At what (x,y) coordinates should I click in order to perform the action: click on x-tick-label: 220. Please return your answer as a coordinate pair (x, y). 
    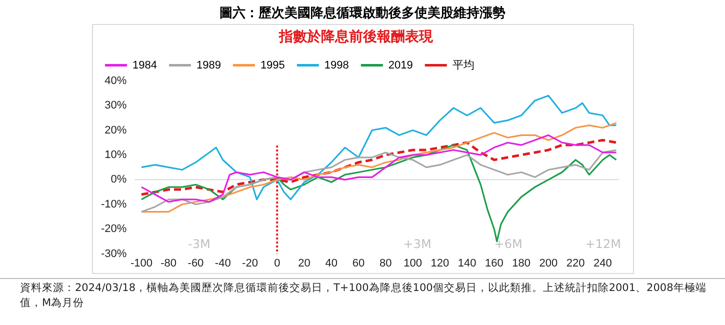
    Looking at the image, I should click on (575, 263).